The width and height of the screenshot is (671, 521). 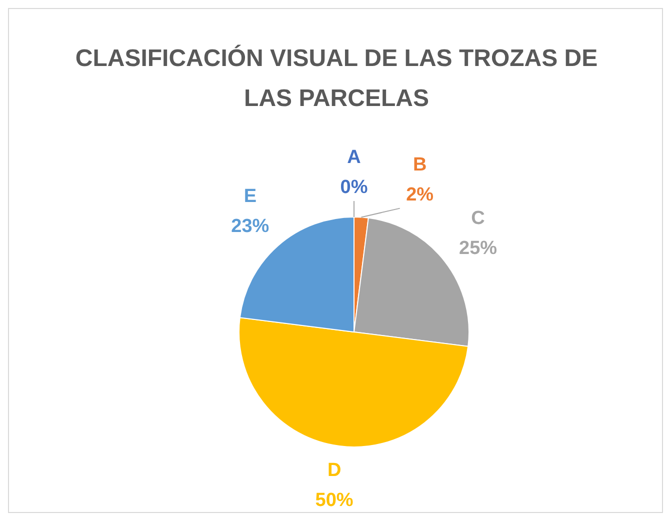 I want to click on slice-label: D, so click(x=334, y=470).